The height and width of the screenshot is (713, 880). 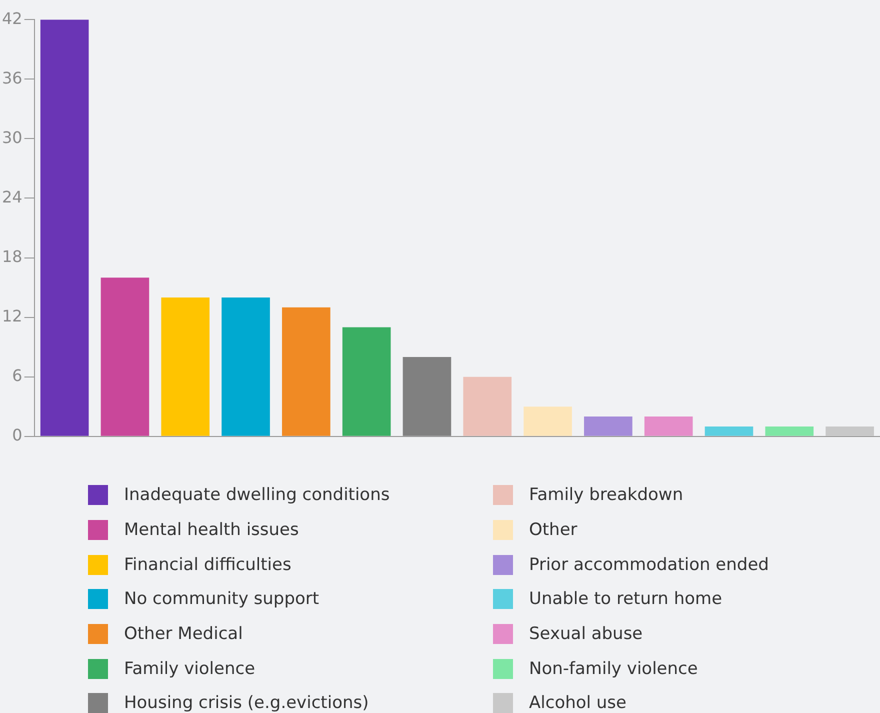 I want to click on y-tick-label: 18, so click(x=12, y=256).